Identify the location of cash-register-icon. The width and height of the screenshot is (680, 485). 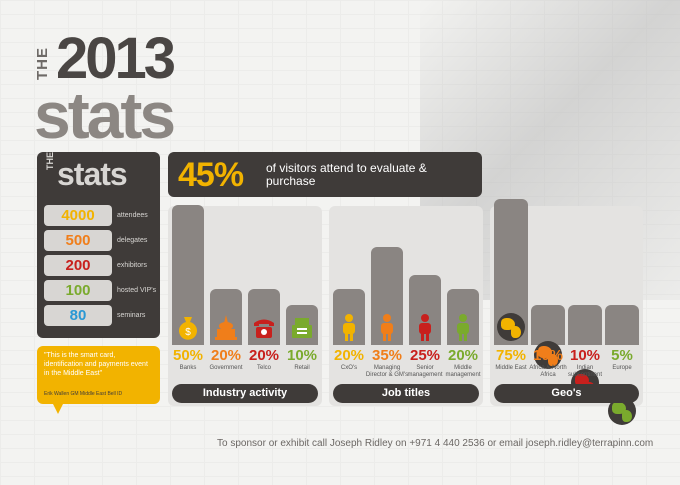
(302, 327).